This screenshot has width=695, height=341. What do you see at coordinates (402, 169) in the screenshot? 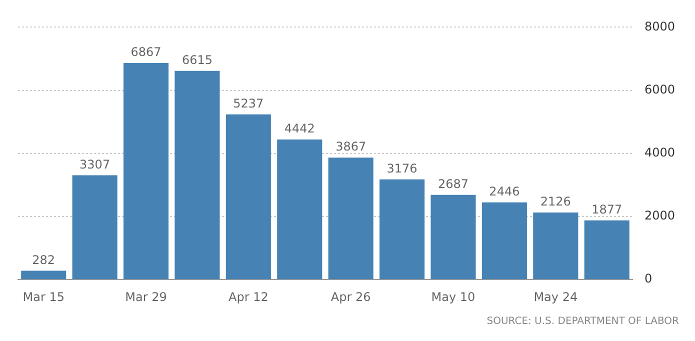
I see `data-label: 3176` at bounding box center [402, 169].